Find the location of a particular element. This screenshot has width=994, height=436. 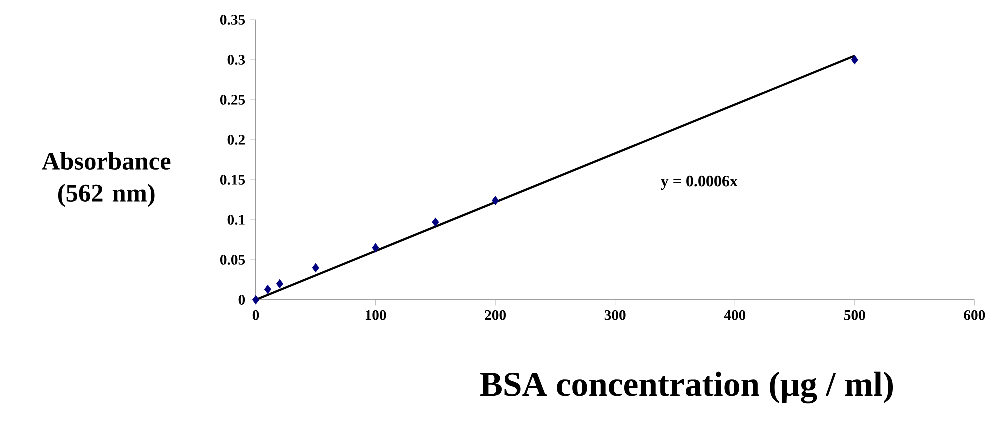

x-tick-label: 0 is located at coordinates (256, 315).